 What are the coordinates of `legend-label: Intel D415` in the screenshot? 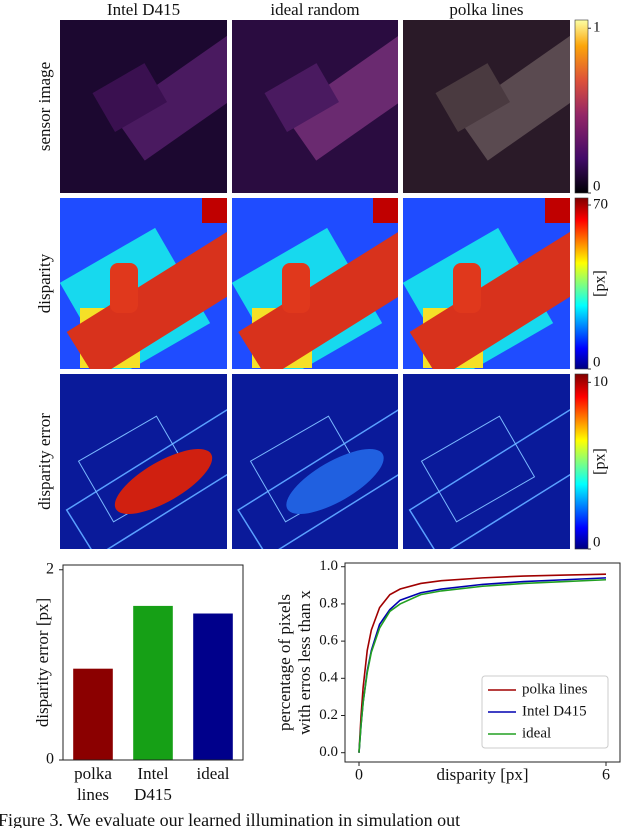 It's located at (554, 711).